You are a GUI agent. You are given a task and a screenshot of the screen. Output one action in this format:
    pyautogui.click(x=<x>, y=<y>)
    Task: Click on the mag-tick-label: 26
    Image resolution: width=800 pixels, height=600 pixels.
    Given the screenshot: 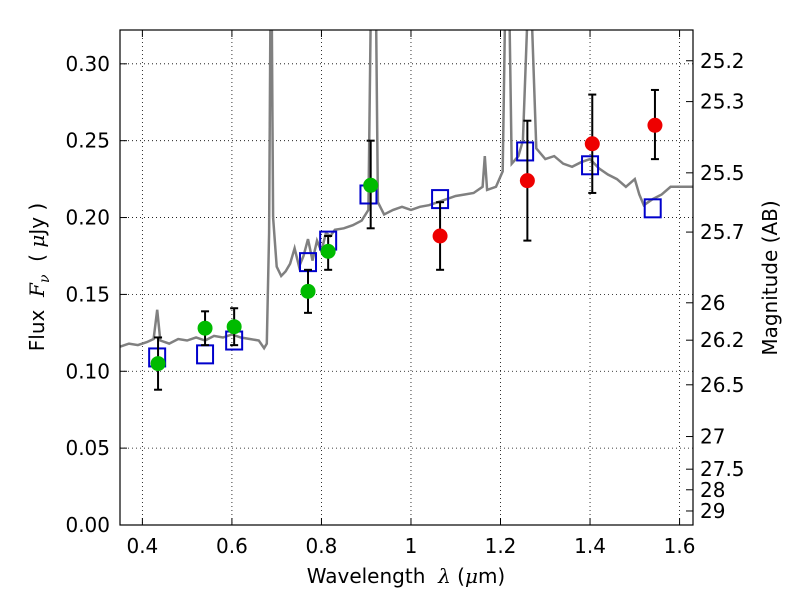 What is the action you would take?
    pyautogui.click(x=712, y=303)
    